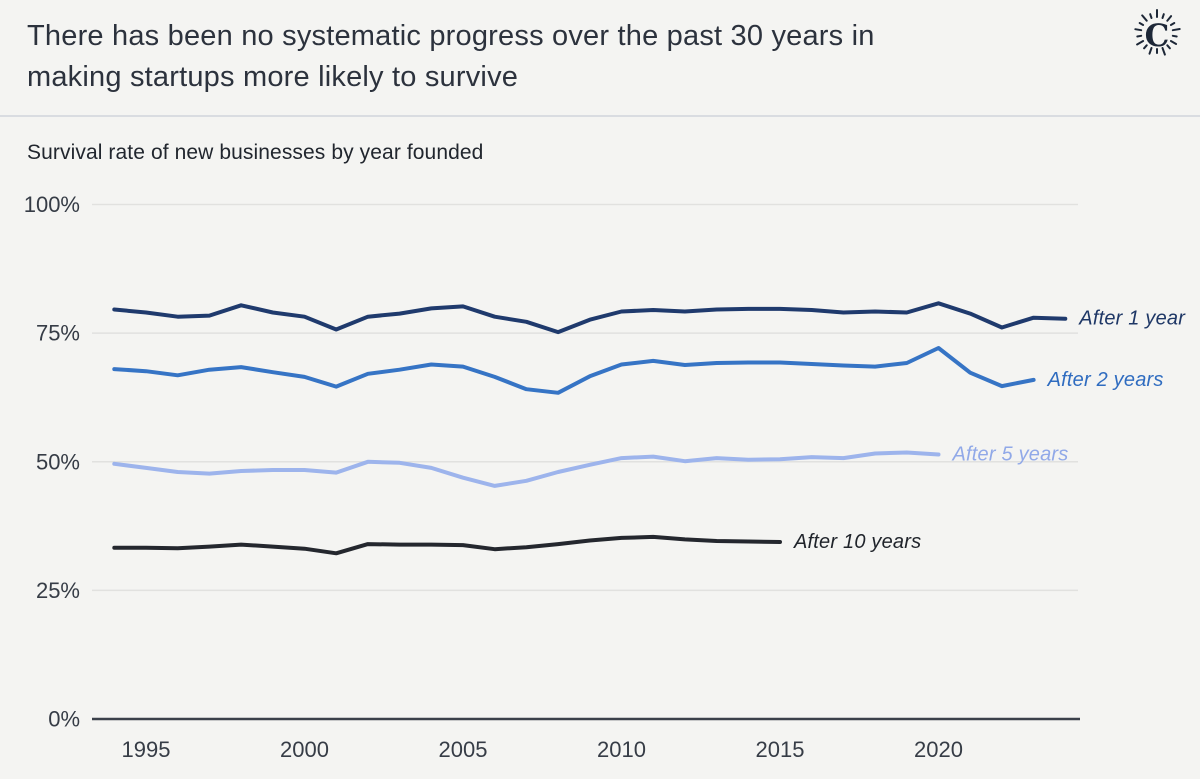  I want to click on x-tick-label-2015: 2015, so click(780, 749).